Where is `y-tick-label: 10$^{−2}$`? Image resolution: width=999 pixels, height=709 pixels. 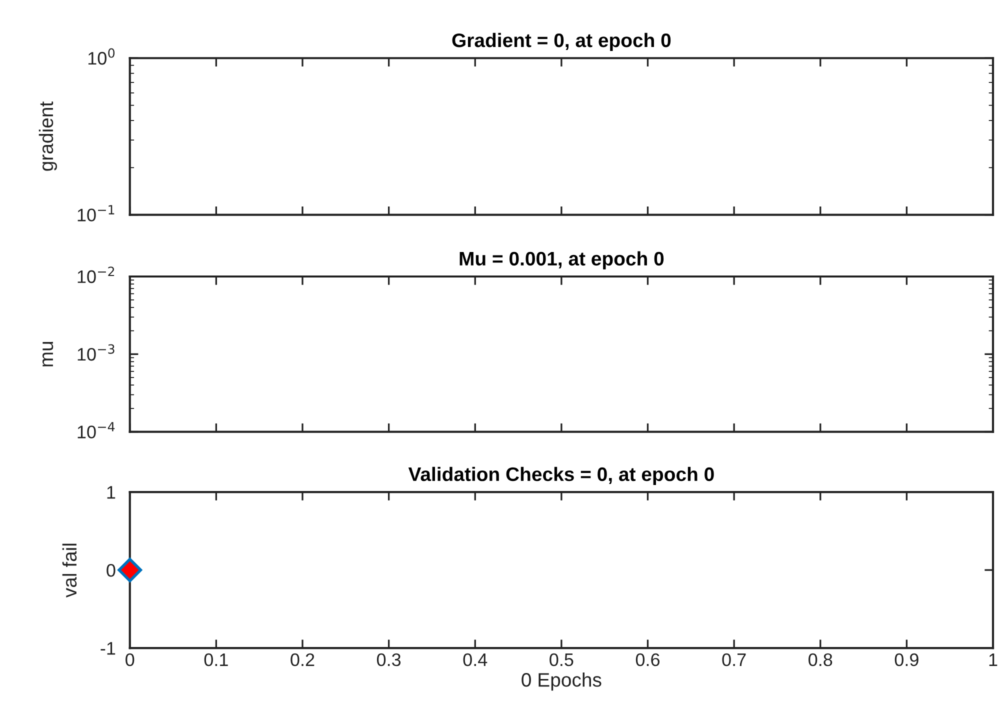
y-tick-label: 10$^{−2}$ is located at coordinates (96, 275).